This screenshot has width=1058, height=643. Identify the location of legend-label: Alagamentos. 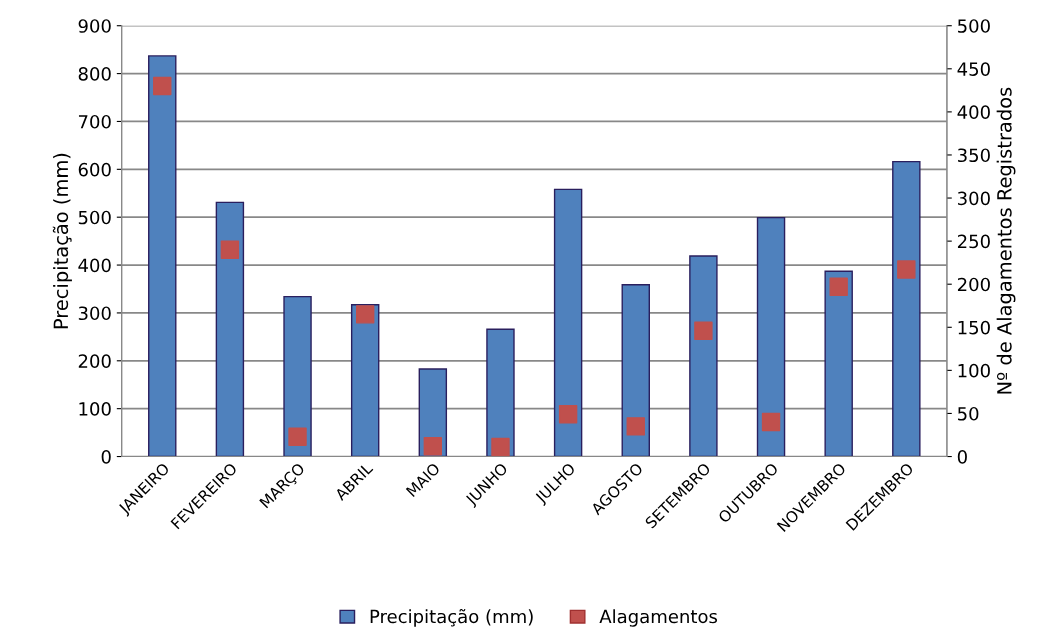
(658, 618).